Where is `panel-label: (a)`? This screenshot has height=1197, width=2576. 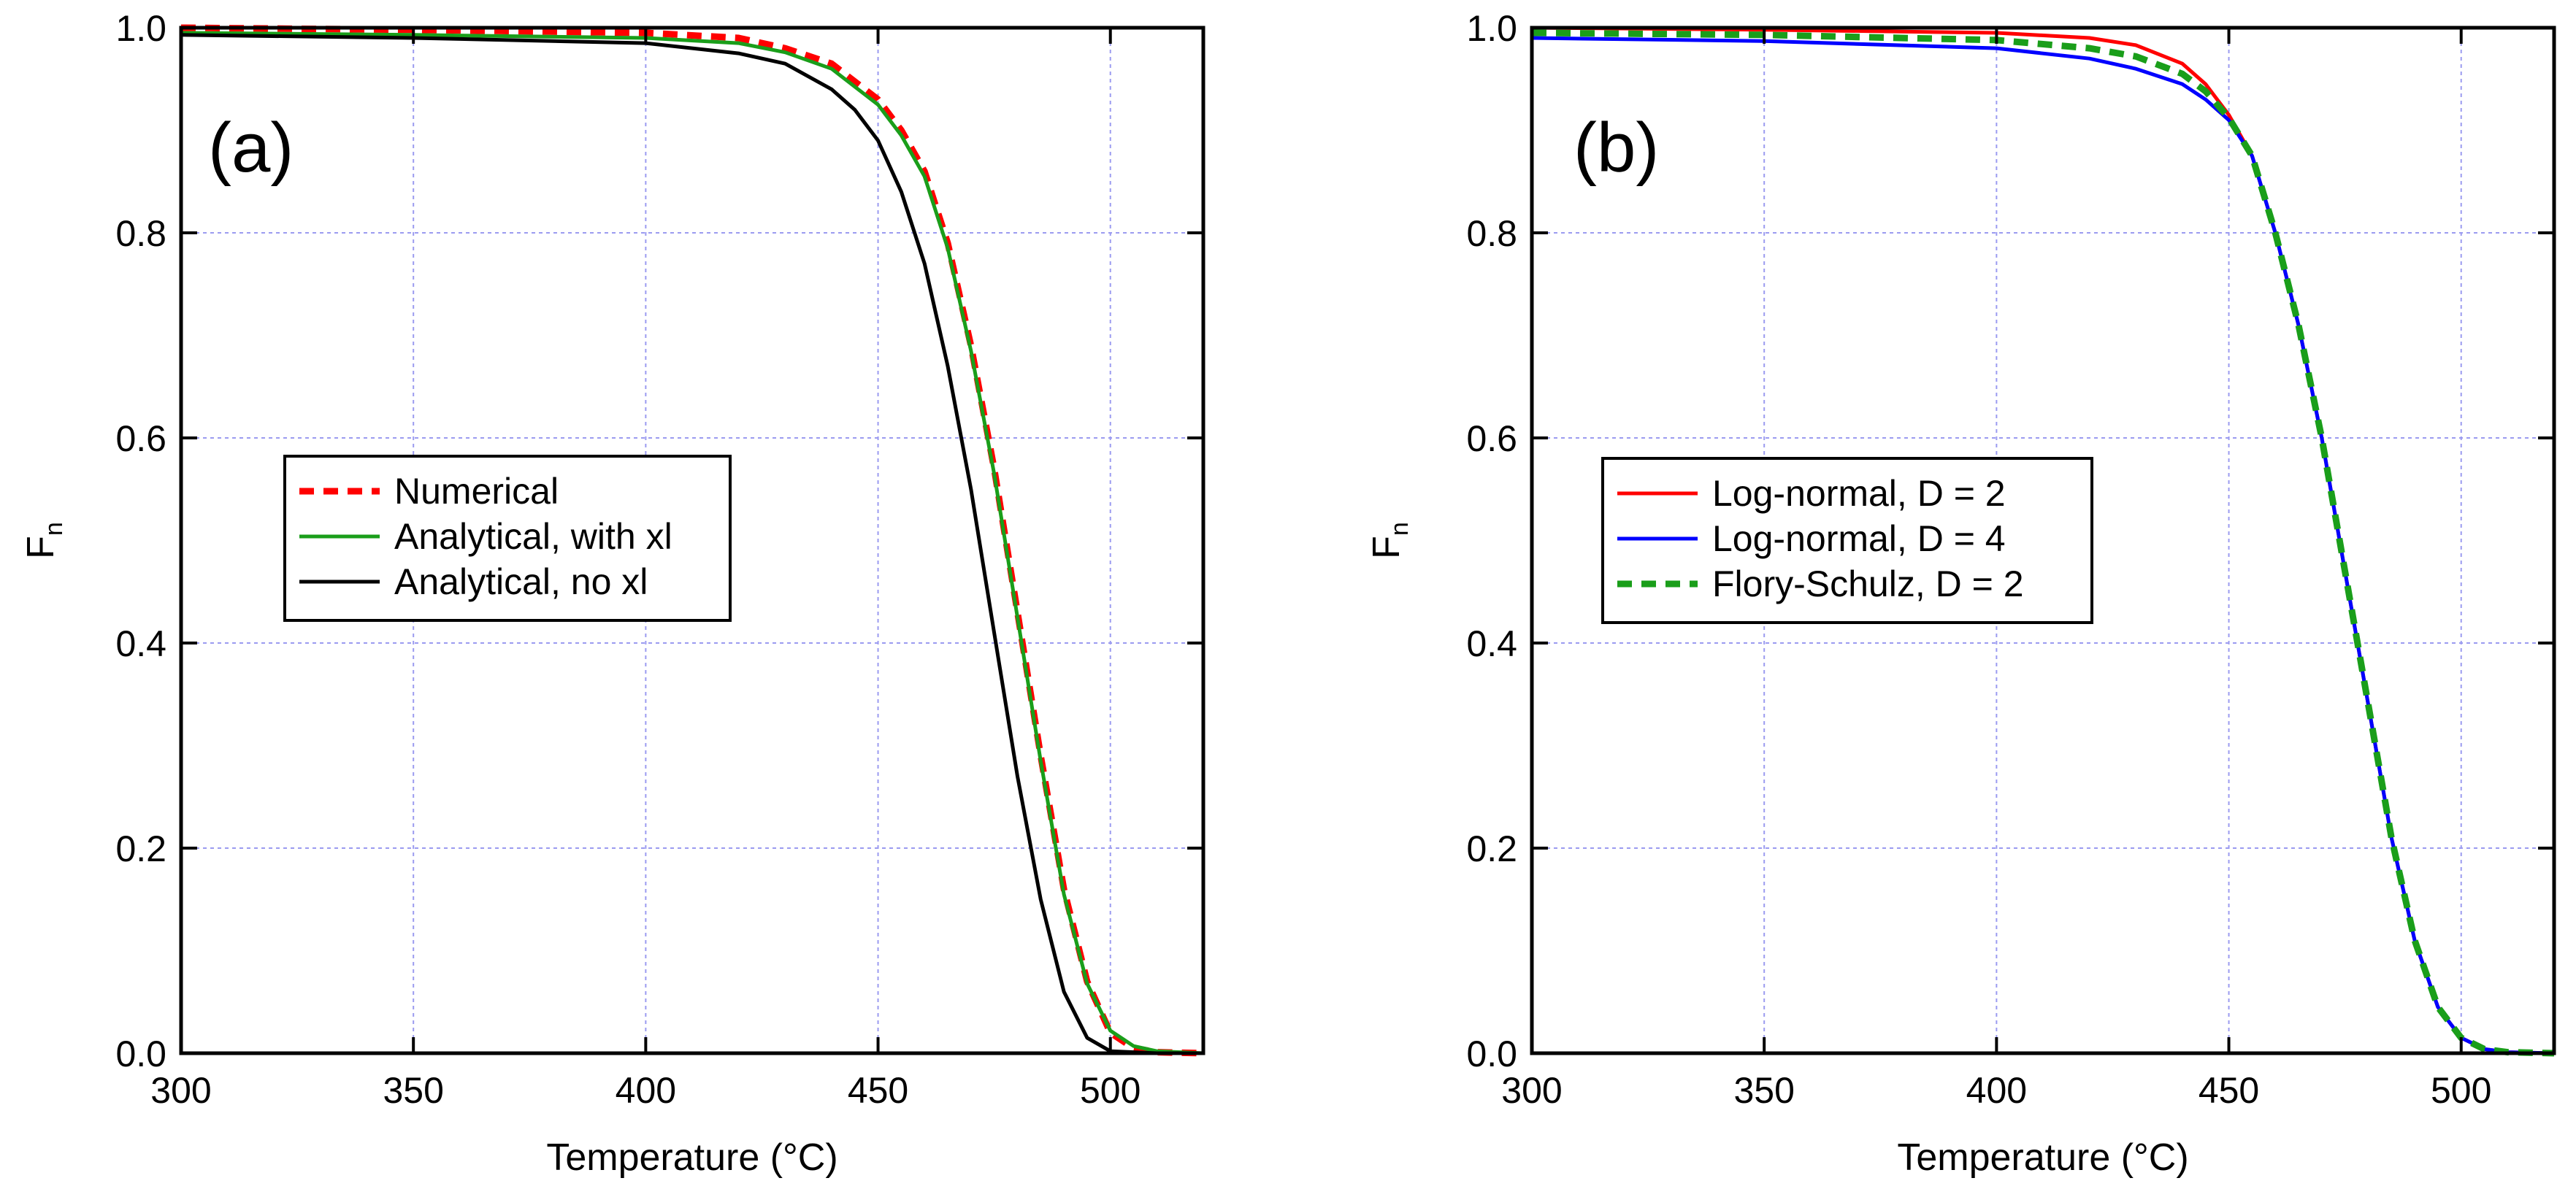
panel-label: (a) is located at coordinates (251, 148).